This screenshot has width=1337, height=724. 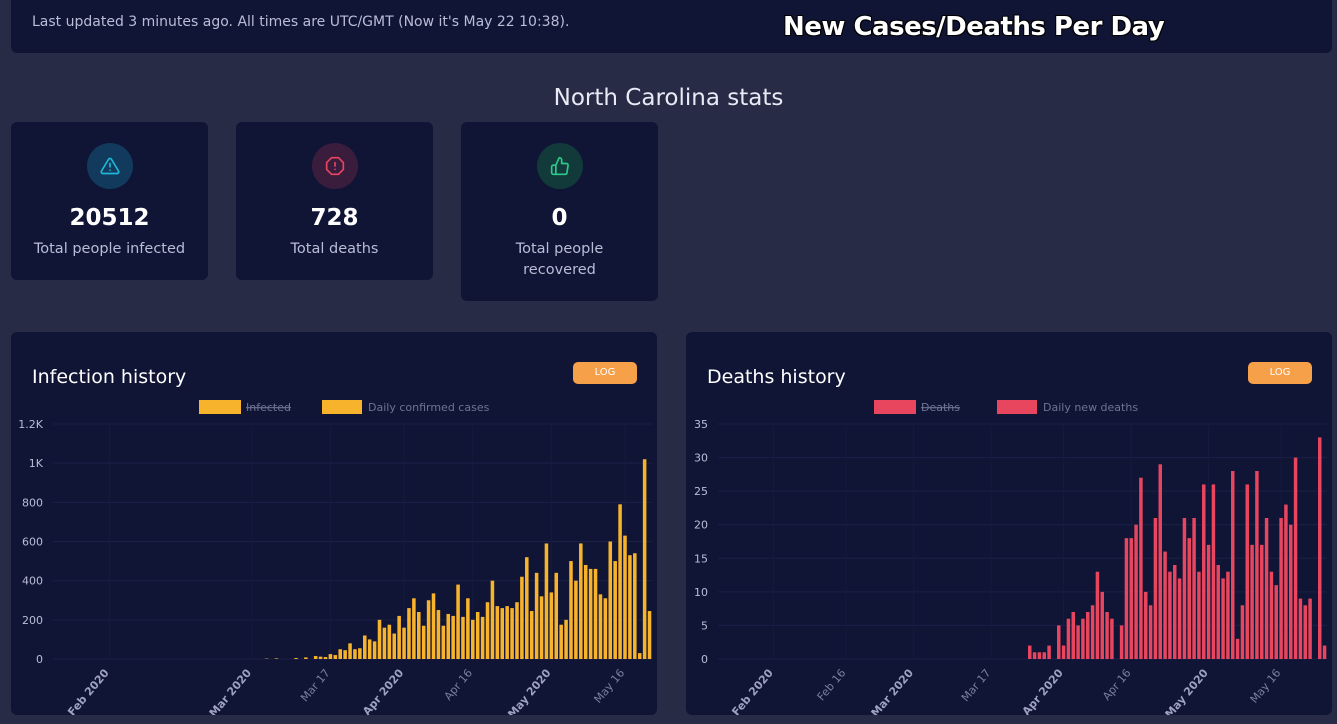 What do you see at coordinates (559, 218) in the screenshot?
I see `recovered-value: 0` at bounding box center [559, 218].